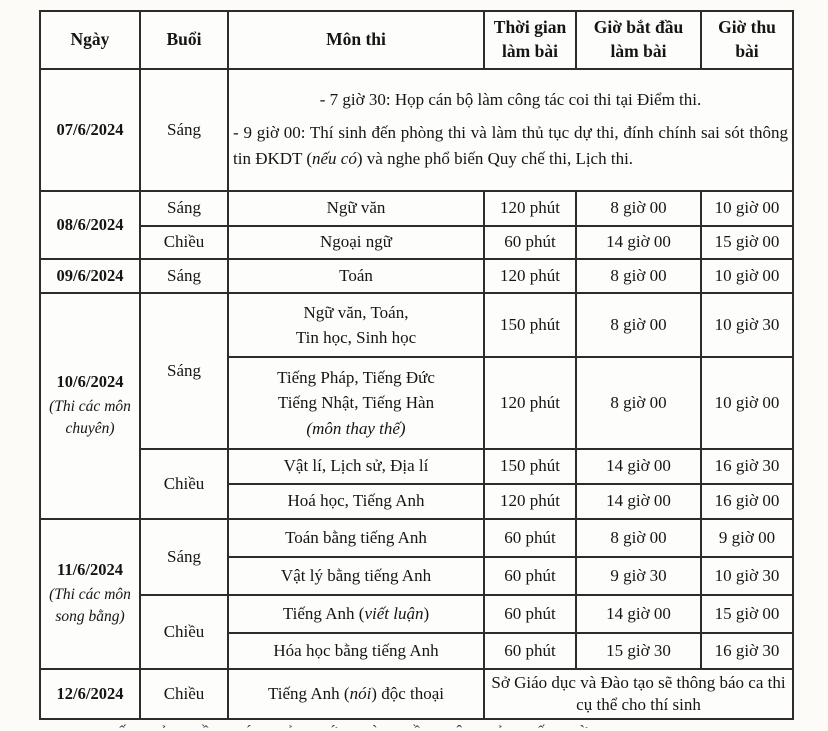  I want to click on subject-line: Tiếng Pháp, Tiếng Đức, so click(356, 377).